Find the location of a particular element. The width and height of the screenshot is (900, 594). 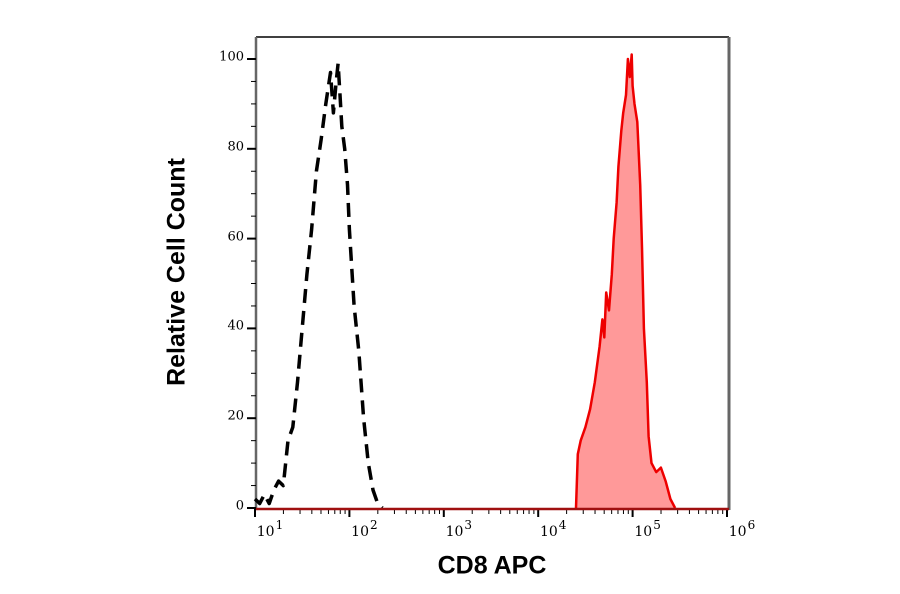

cd8-apc-curve is located at coordinates (625, 281).